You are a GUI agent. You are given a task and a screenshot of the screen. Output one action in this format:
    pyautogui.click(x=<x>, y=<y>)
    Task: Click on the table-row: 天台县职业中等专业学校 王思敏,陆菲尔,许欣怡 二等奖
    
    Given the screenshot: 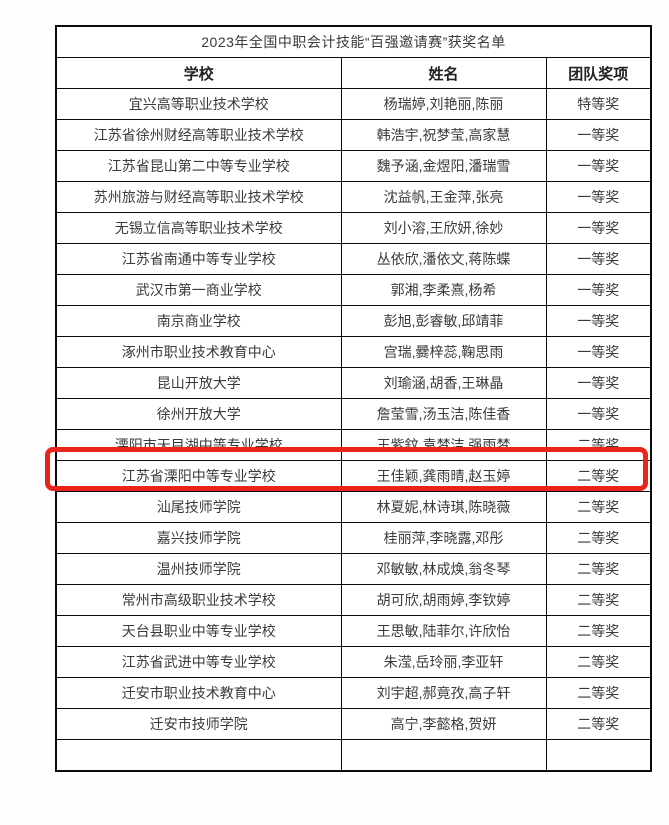 What is the action you would take?
    pyautogui.click(x=353, y=631)
    